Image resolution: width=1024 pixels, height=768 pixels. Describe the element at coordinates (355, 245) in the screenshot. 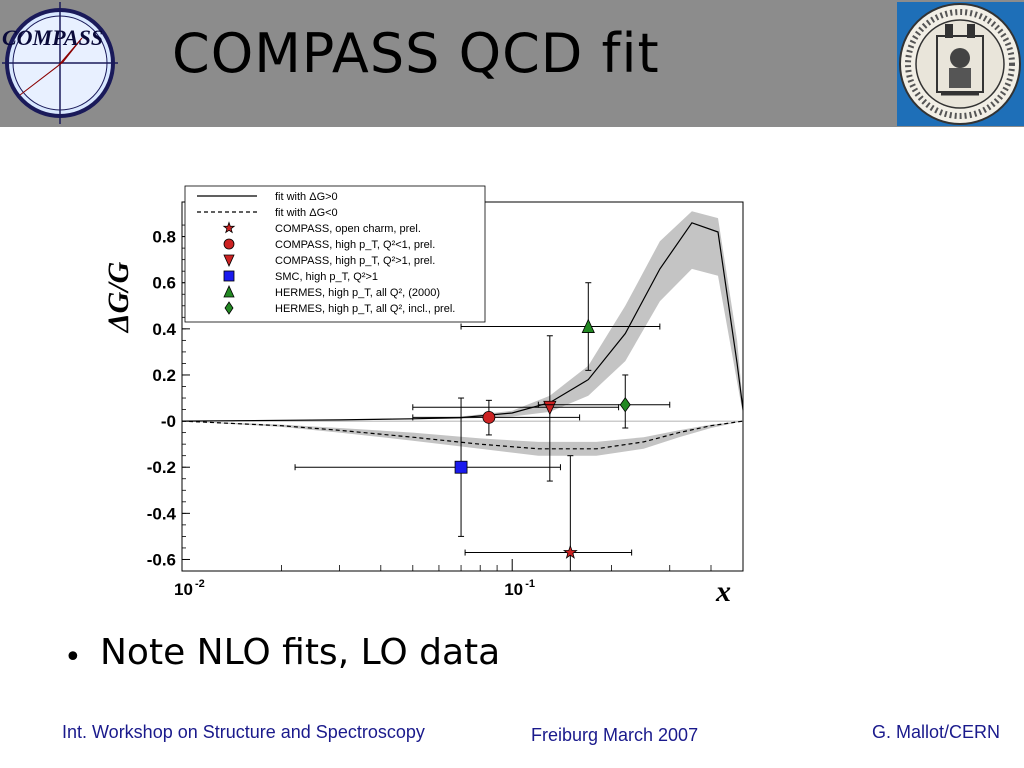

I see `legend-label: COMPASS, high p_T, Q²<1, prel.` at that location.